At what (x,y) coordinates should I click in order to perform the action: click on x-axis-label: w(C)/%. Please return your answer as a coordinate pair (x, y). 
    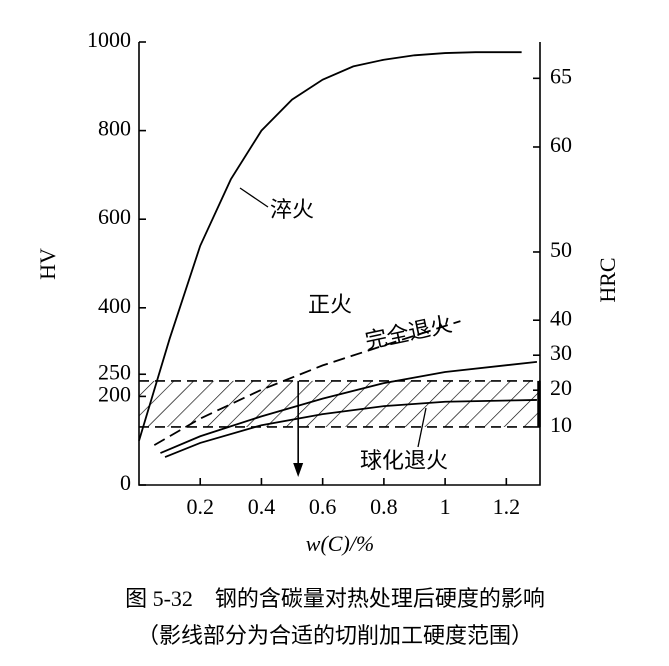
    Looking at the image, I should click on (340, 543).